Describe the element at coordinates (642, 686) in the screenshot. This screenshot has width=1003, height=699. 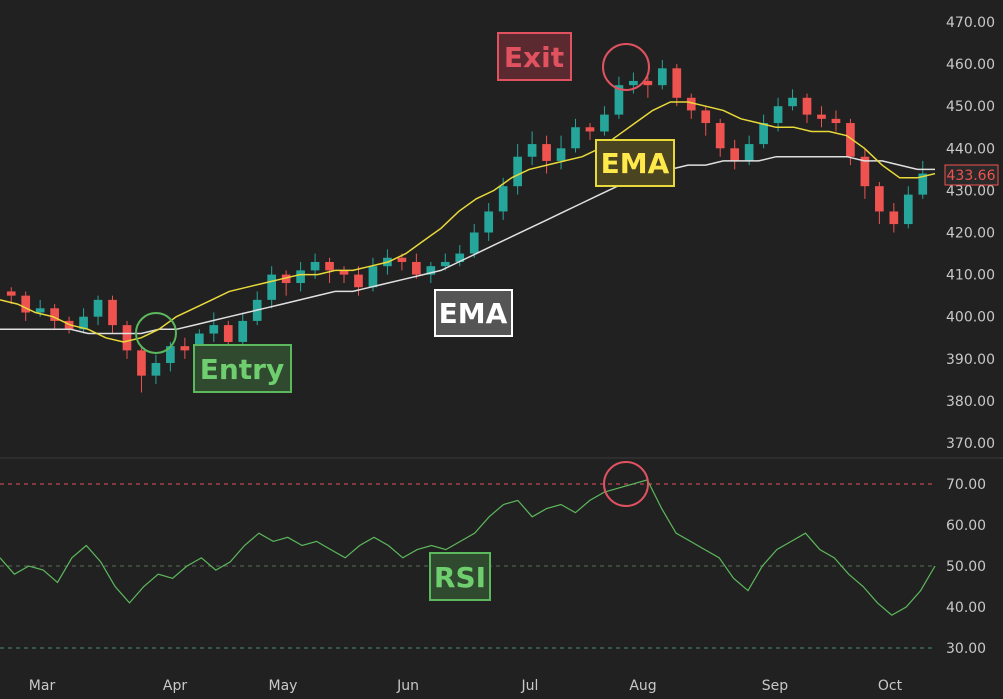
I see `time-tick-label: Aug` at that location.